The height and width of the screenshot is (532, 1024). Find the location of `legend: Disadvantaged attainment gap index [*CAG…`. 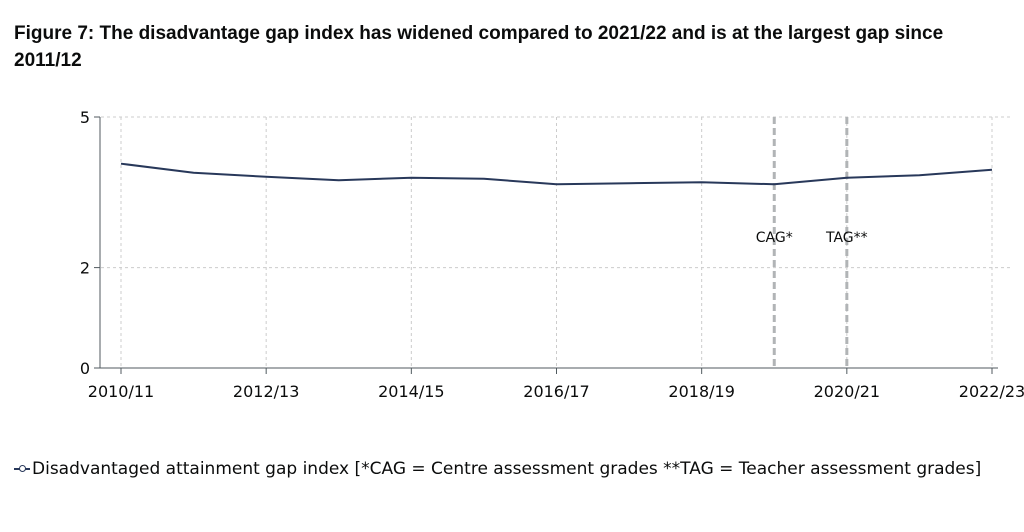

legend: Disadvantaged attainment gap index [*CAG… is located at coordinates (509, 469).